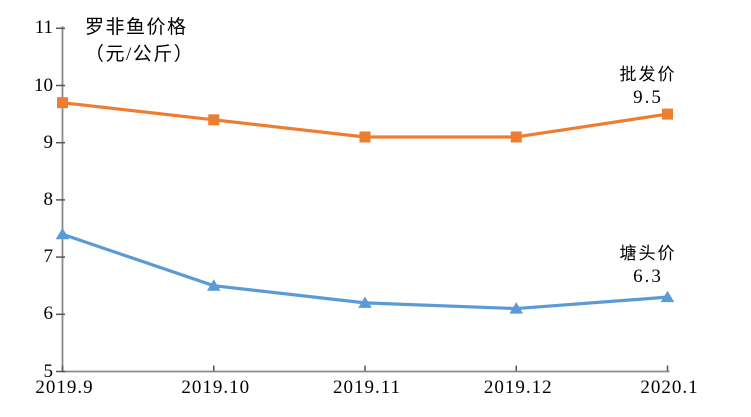  What do you see at coordinates (48, 314) in the screenshot?
I see `y-axis-tick-label: 6` at bounding box center [48, 314].